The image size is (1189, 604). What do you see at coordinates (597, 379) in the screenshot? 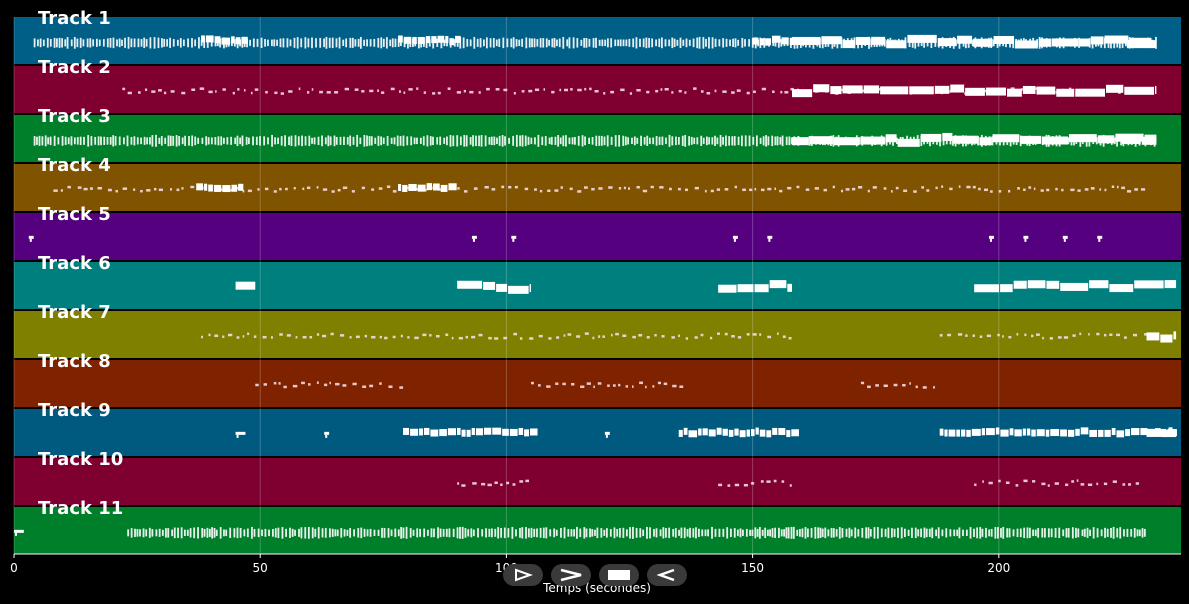
I see `track-row: Track 8` at bounding box center [597, 379].